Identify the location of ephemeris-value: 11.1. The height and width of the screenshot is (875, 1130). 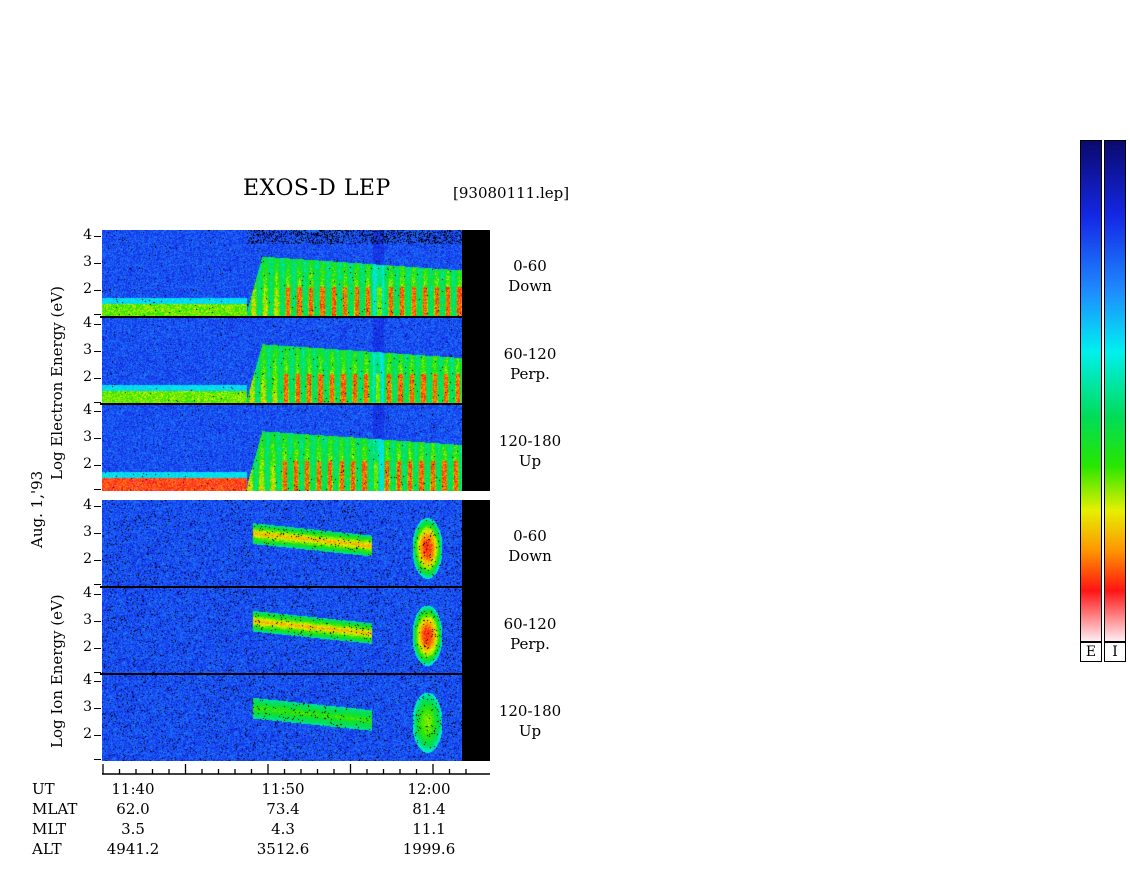
(429, 829).